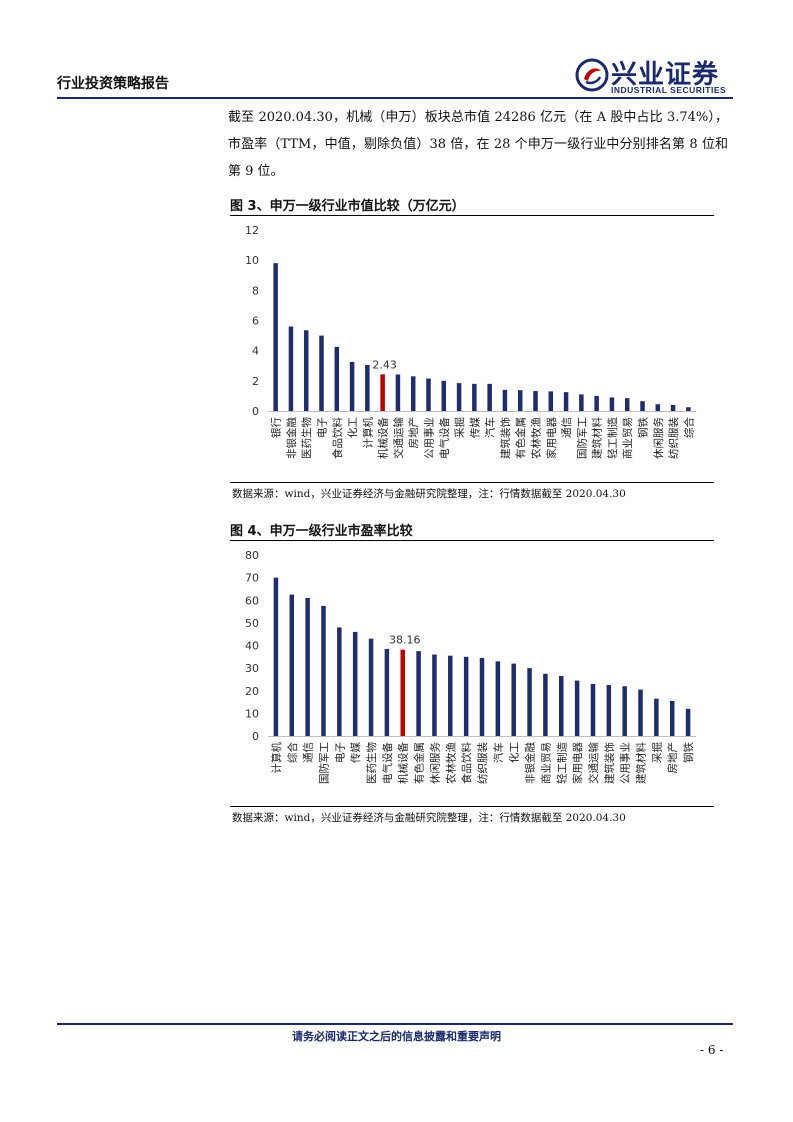  I want to click on y-tick-label: 60, so click(252, 600).